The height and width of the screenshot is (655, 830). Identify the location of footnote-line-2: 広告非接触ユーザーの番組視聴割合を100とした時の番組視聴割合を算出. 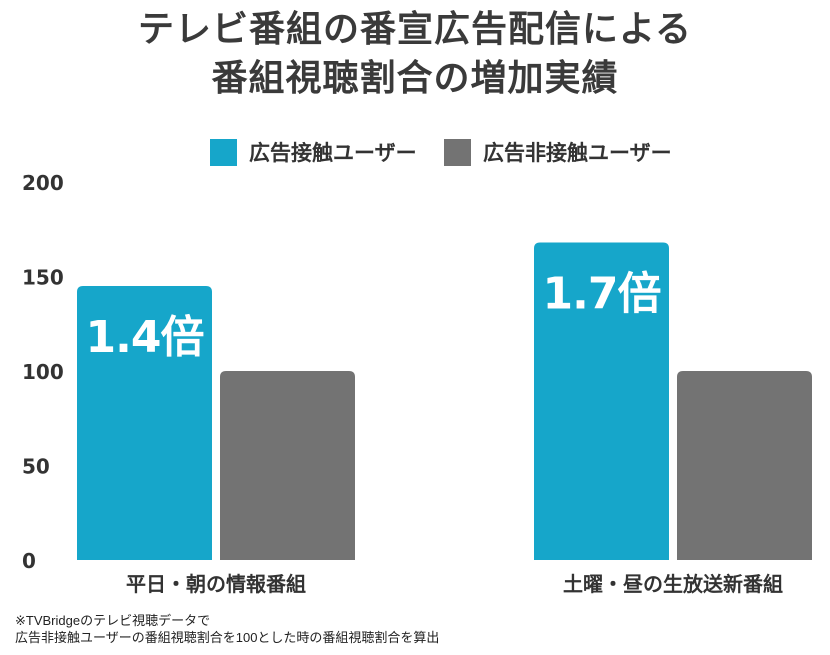
(227, 637).